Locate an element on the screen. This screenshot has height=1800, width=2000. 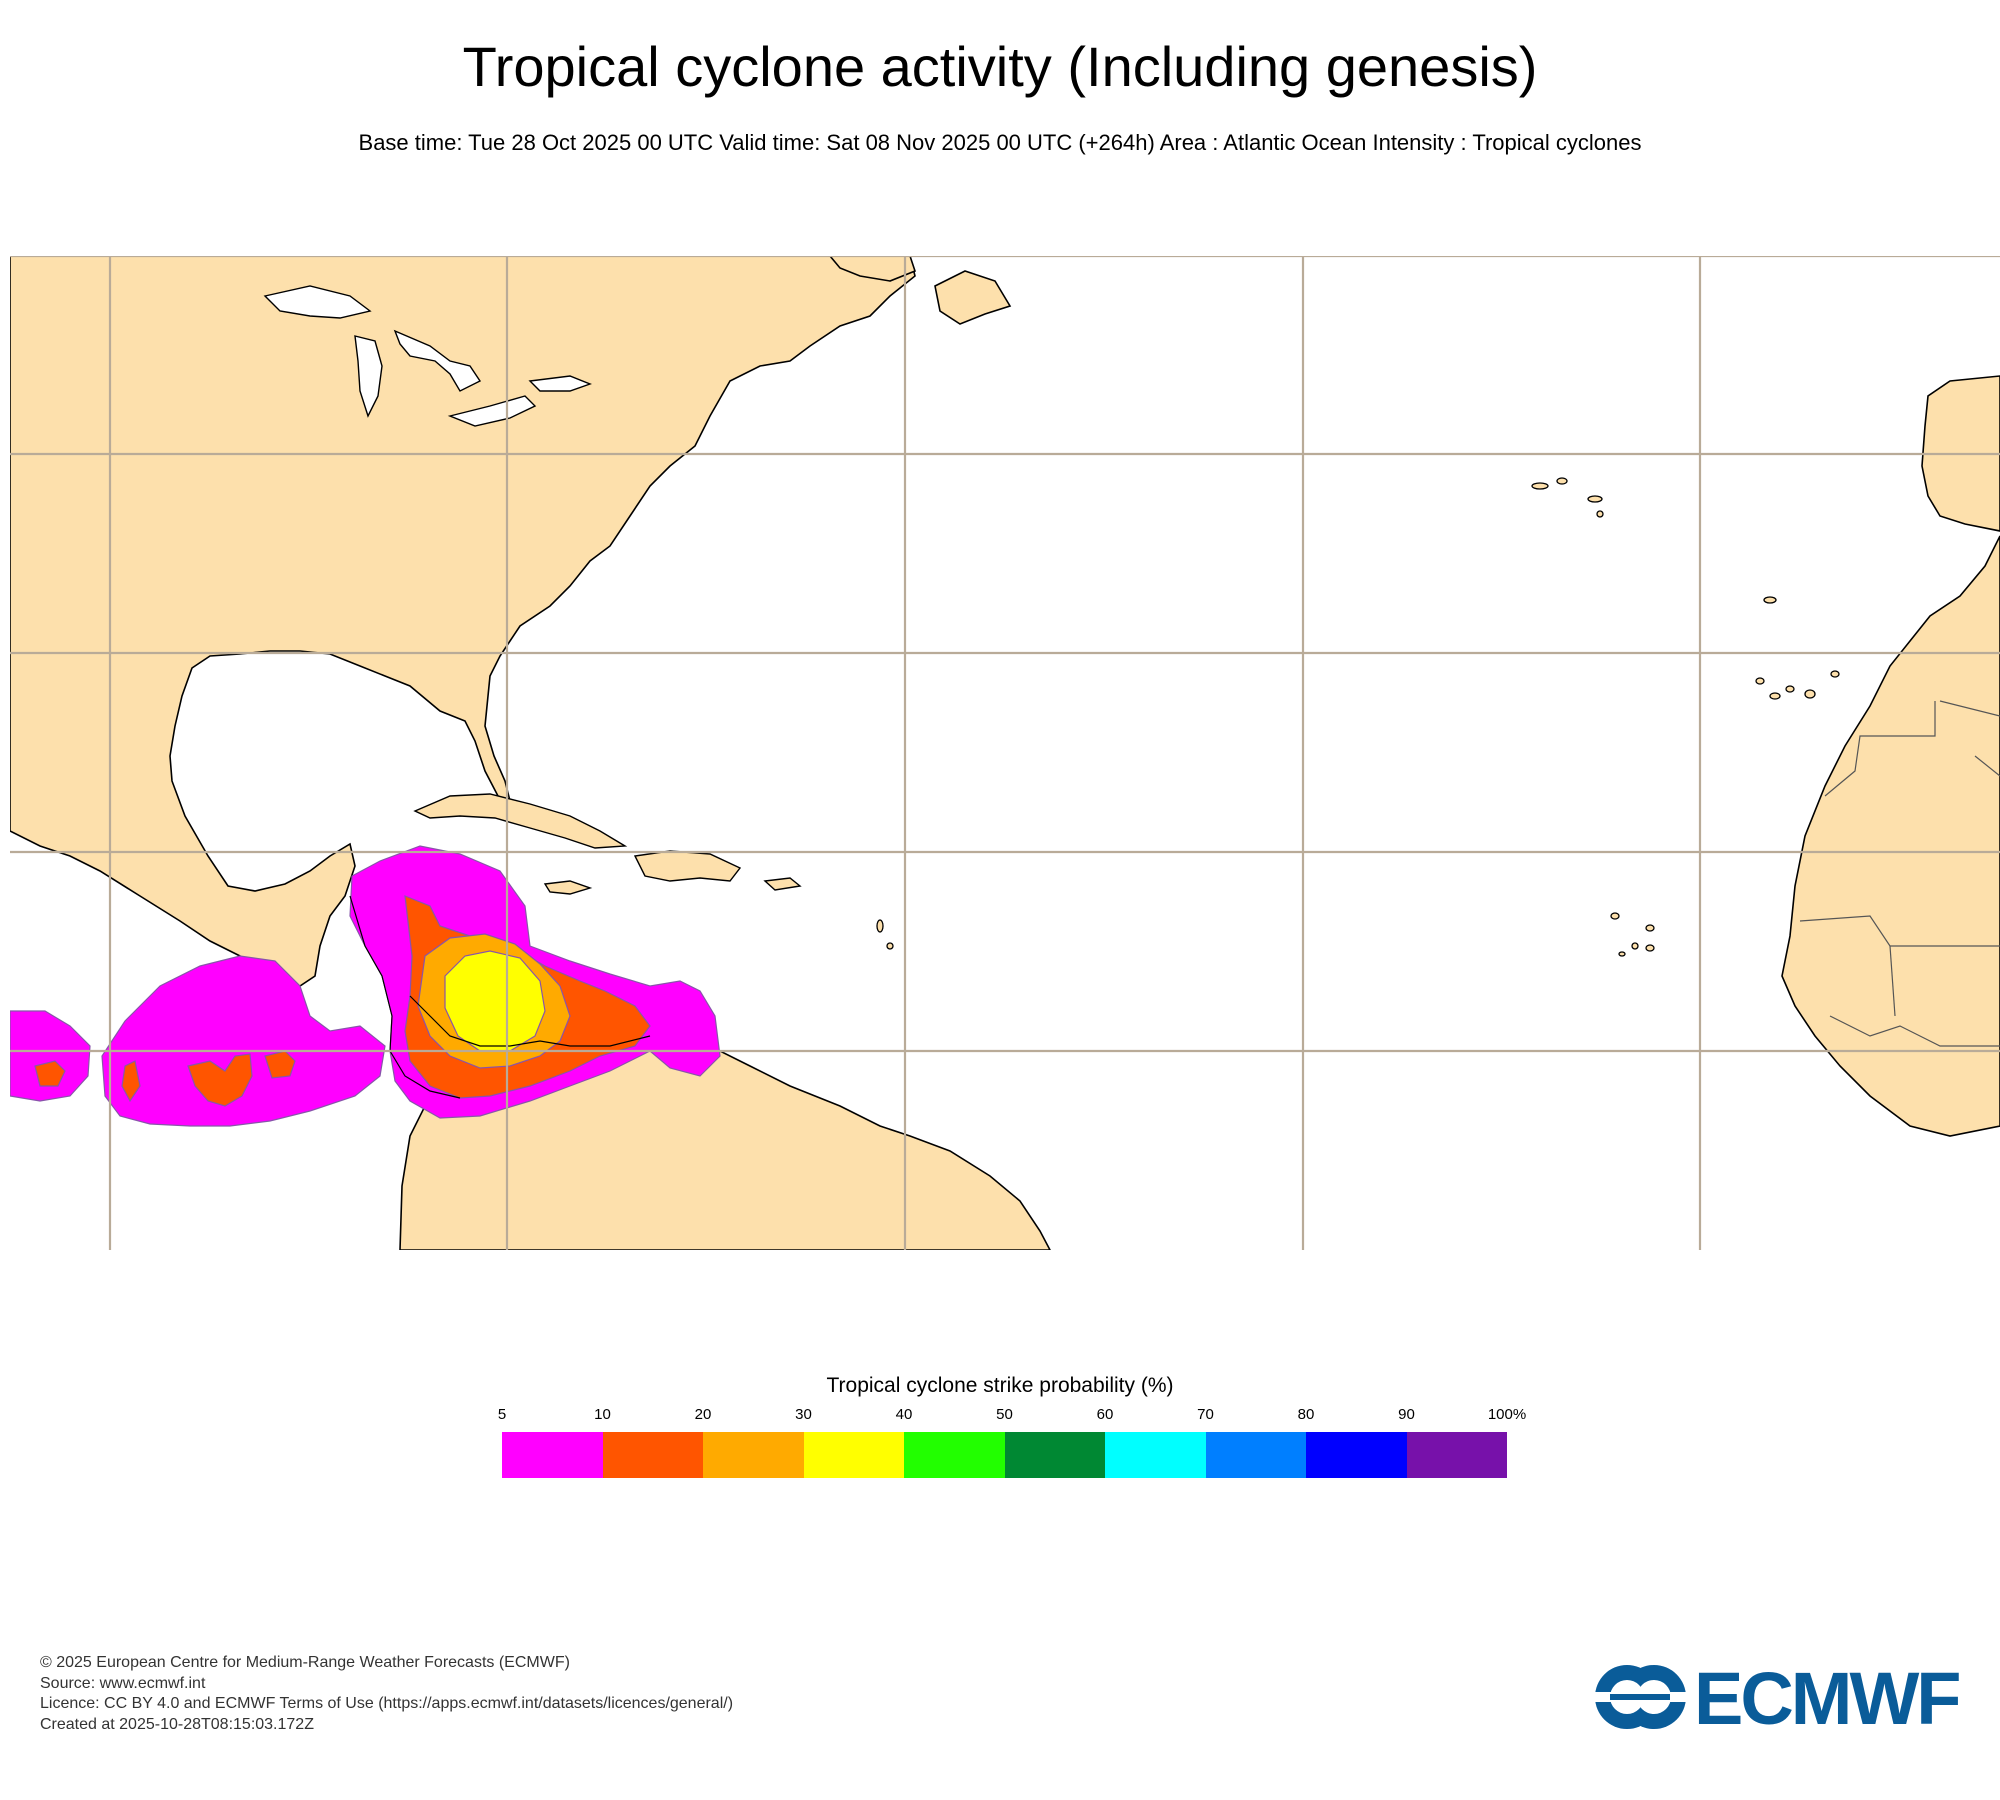
land-puerto-rico is located at coordinates (782, 884).